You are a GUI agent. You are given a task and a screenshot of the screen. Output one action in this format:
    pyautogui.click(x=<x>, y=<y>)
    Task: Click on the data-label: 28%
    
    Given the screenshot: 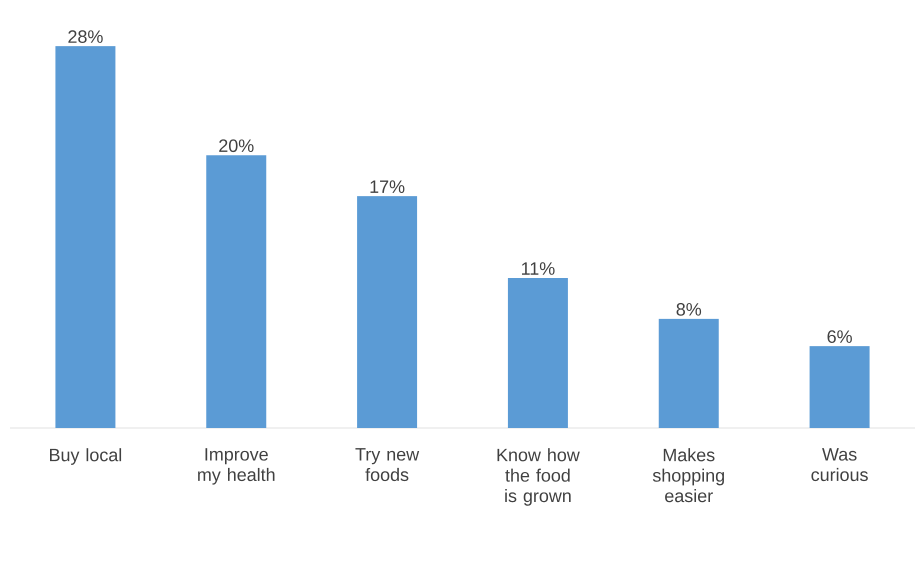 What is the action you would take?
    pyautogui.click(x=85, y=36)
    